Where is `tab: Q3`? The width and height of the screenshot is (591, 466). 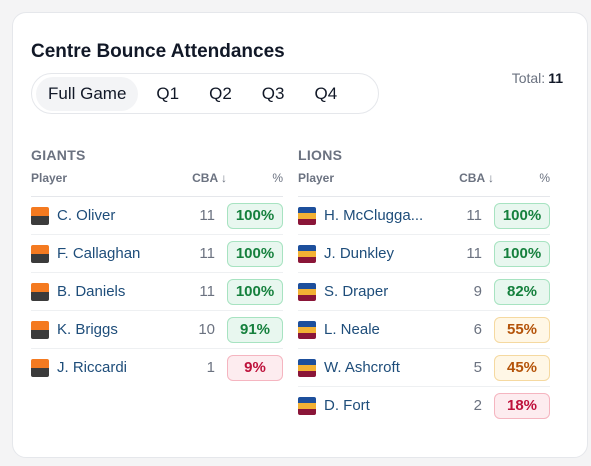
tab: Q3 is located at coordinates (273, 93).